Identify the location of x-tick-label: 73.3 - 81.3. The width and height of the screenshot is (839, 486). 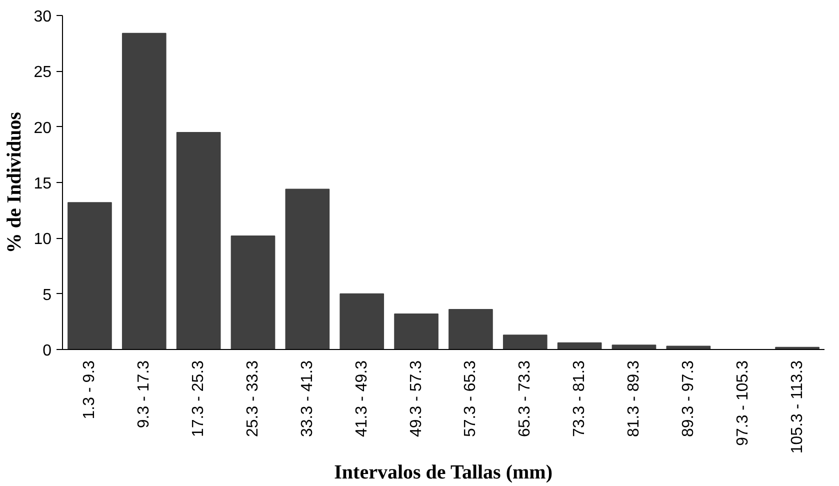
(579, 398).